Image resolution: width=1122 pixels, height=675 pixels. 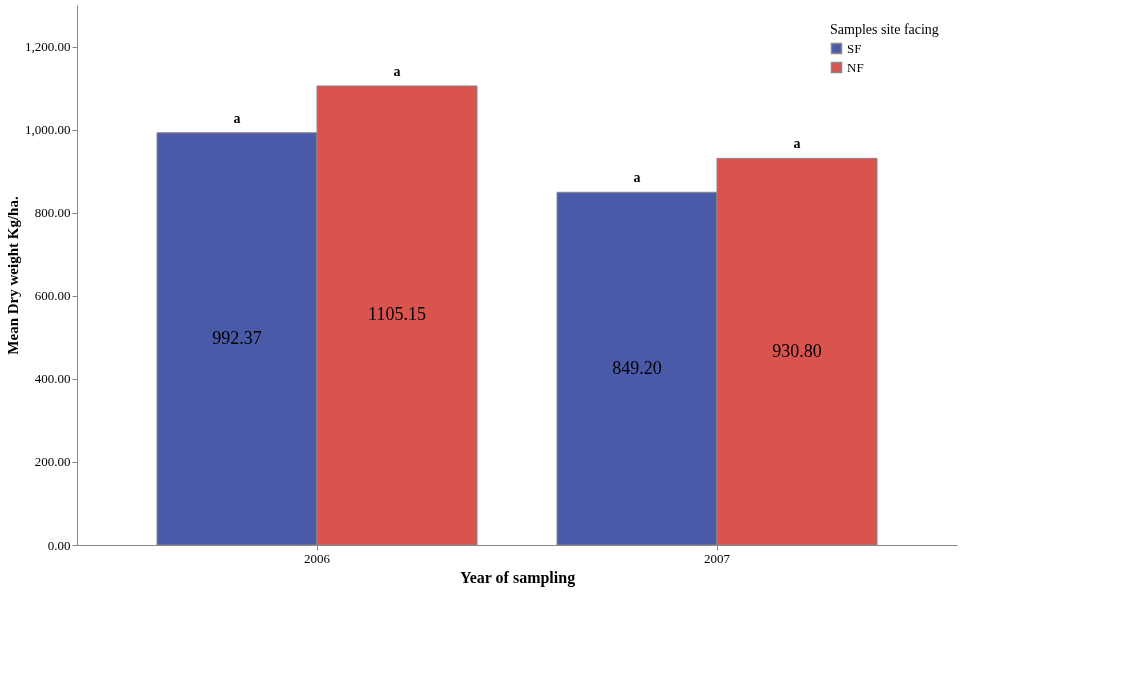 What do you see at coordinates (52, 296) in the screenshot?
I see `y-tick-label: 600.00` at bounding box center [52, 296].